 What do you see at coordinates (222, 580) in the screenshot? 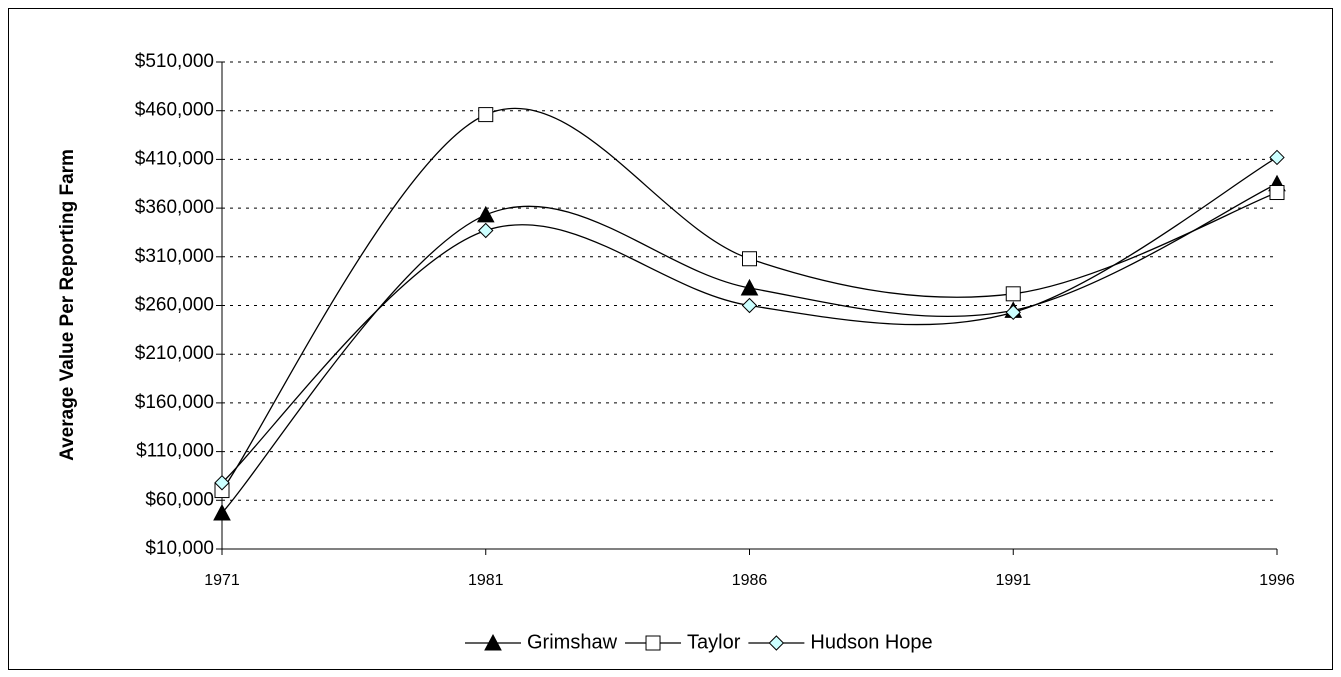
I see `x-tick-label: 1971` at bounding box center [222, 580].